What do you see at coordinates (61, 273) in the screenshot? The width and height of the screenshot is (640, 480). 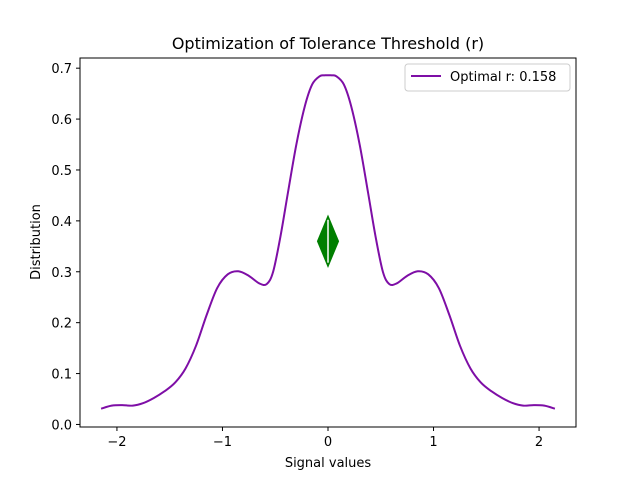 I see `y-tick-label: 0.3` at bounding box center [61, 273].